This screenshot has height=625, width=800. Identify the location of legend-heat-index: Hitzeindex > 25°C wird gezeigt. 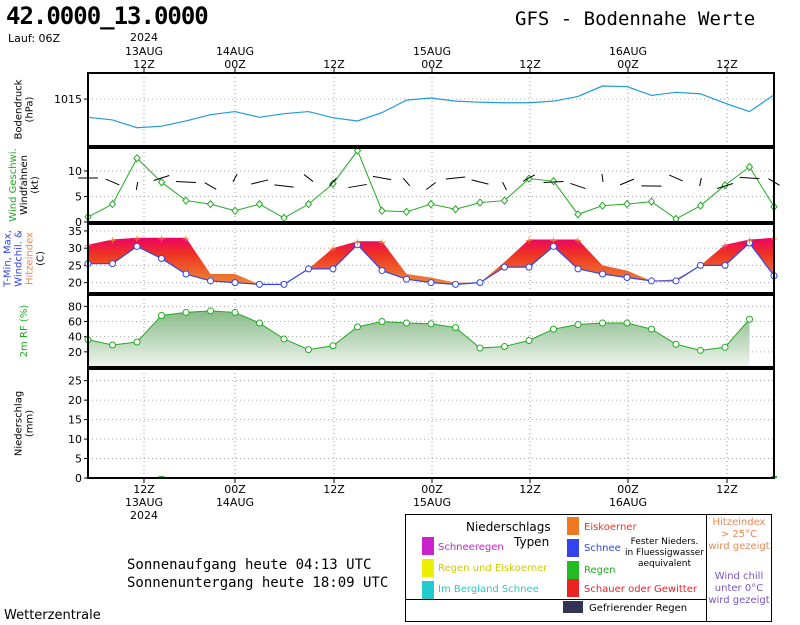
(739, 535).